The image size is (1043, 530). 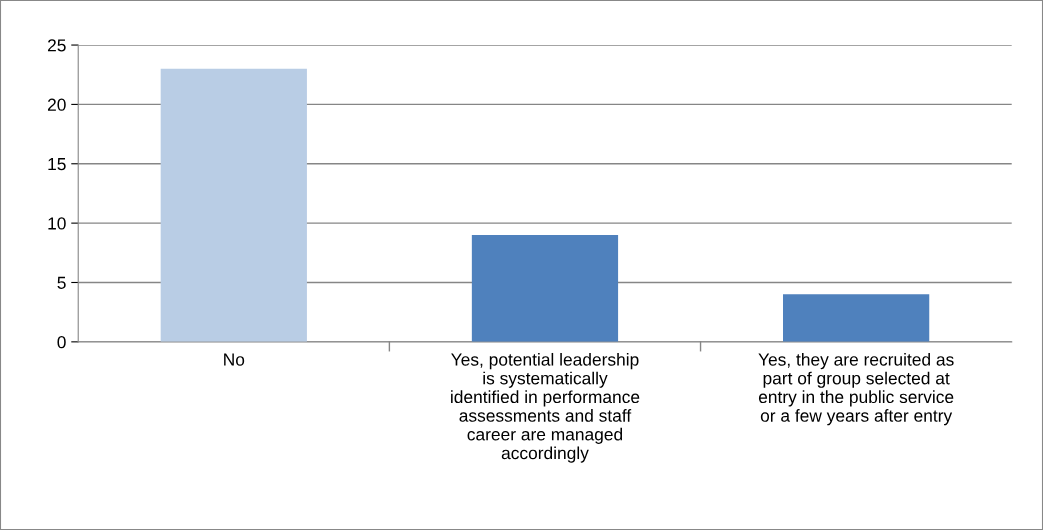 I want to click on x-tick-label: No, so click(x=234, y=359).